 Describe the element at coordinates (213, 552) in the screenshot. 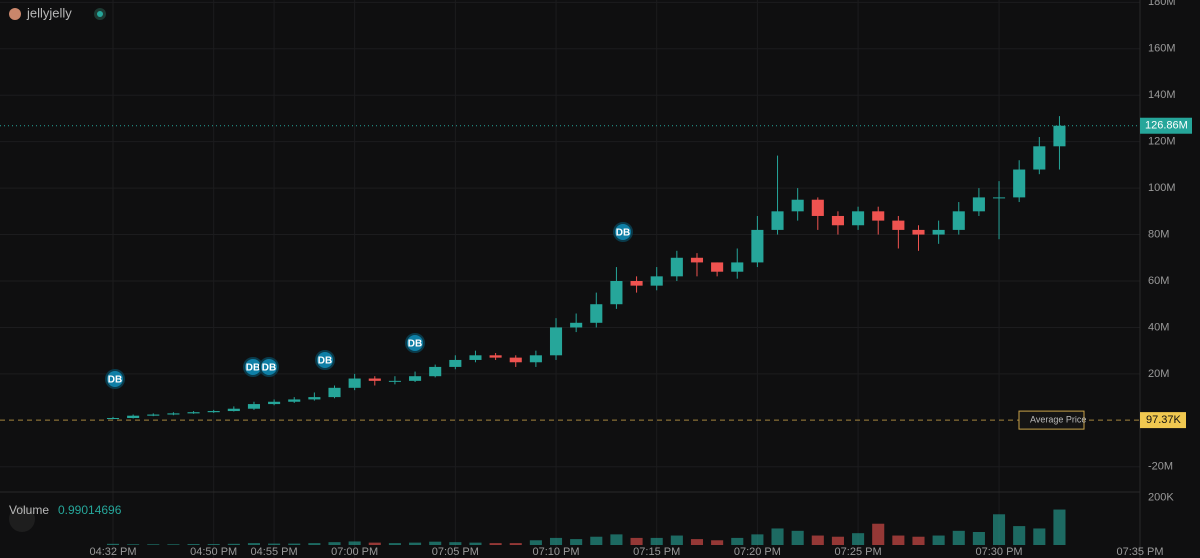

I see `x-tick-label: 04:50 PM` at that location.